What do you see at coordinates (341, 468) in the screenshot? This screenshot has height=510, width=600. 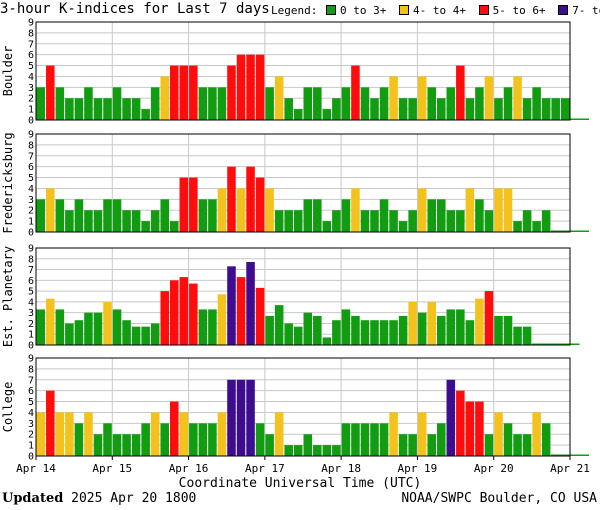 I see `x-tick-label: Apr 18` at bounding box center [341, 468].